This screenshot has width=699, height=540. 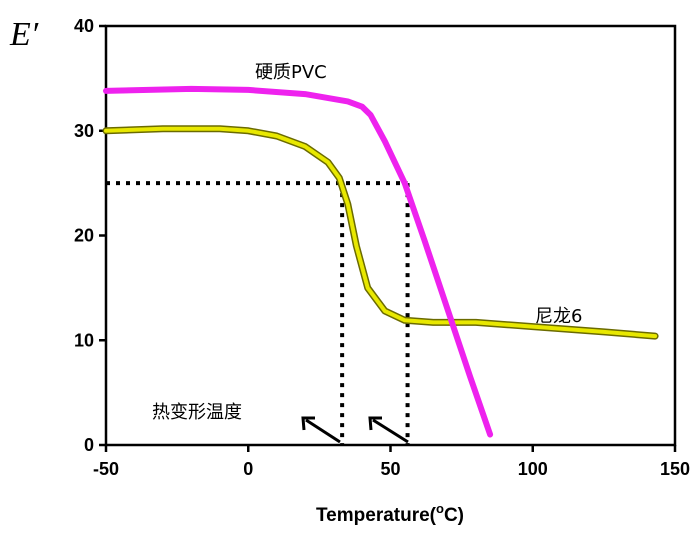 I want to click on x-tick-label: 50, so click(x=390, y=469).